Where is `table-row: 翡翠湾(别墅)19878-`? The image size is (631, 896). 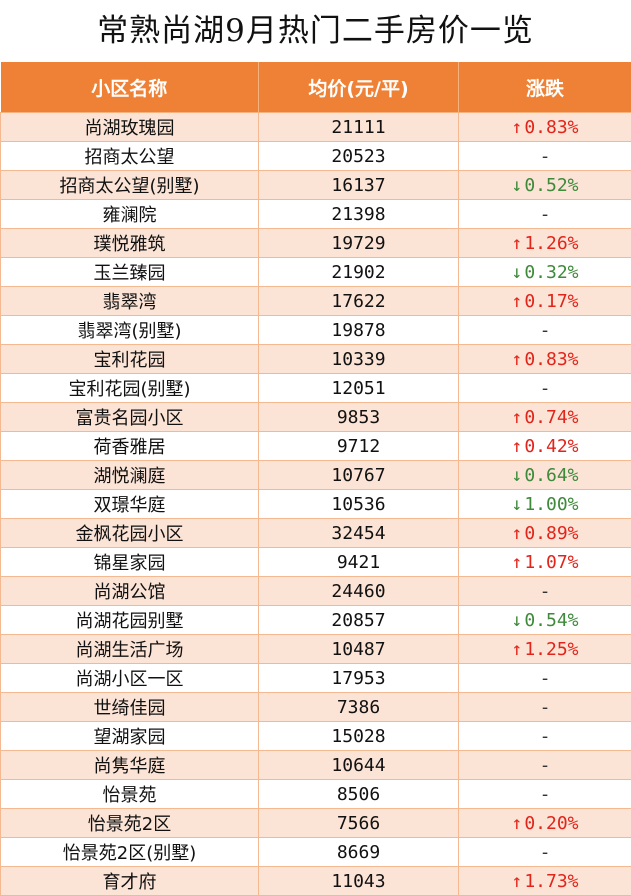
table-row: 翡翠湾(别墅)19878- is located at coordinates (316, 330).